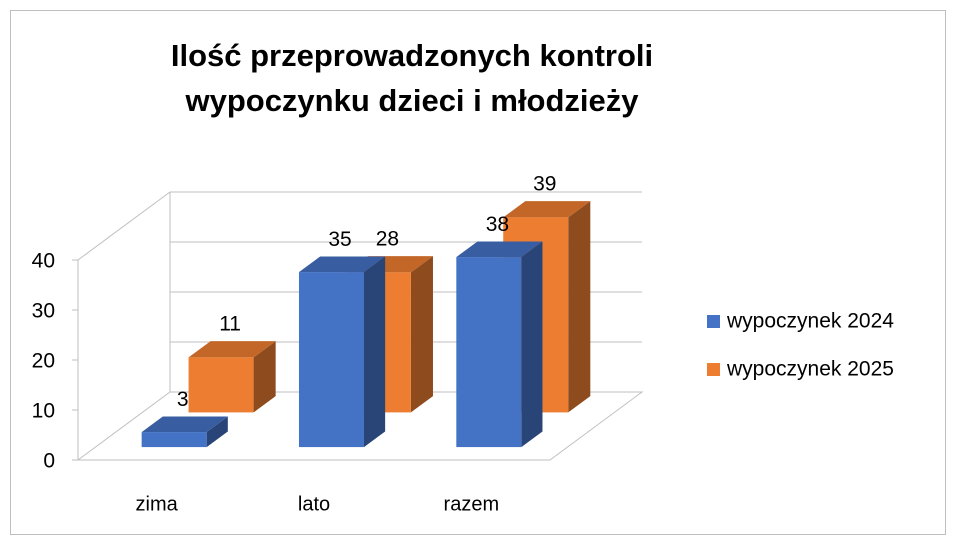 This screenshot has height=545, width=956. I want to click on axis-line, so click(124, 226).